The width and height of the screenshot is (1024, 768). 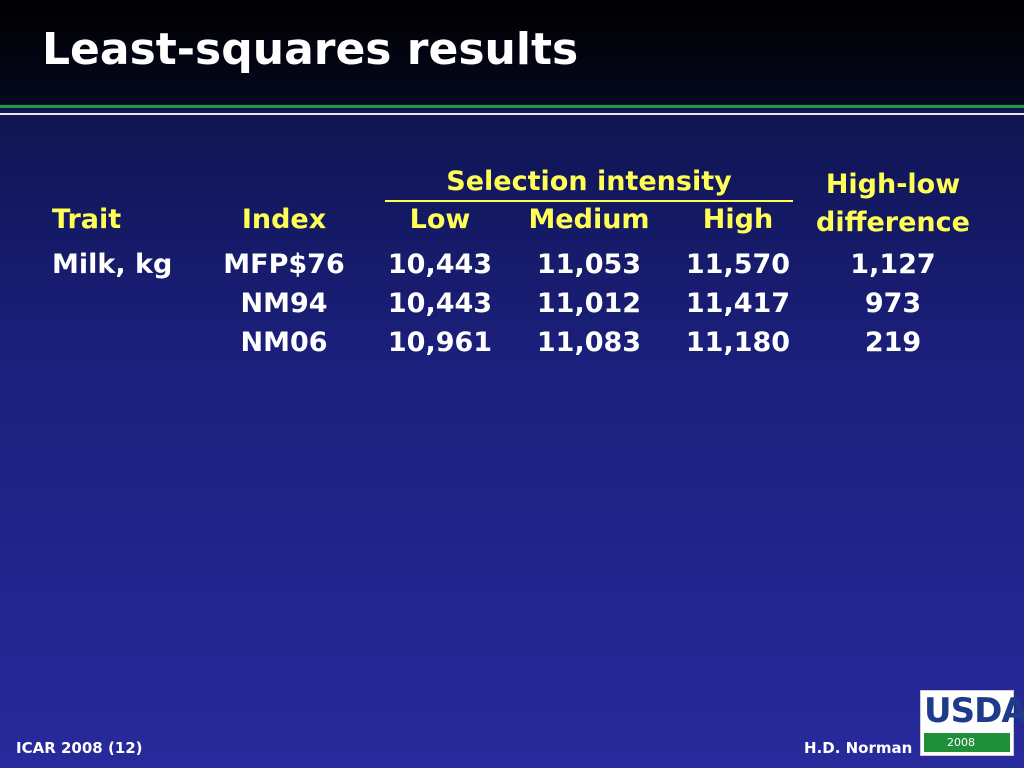 I want to click on group-header: Selection intensity, so click(x=589, y=181).